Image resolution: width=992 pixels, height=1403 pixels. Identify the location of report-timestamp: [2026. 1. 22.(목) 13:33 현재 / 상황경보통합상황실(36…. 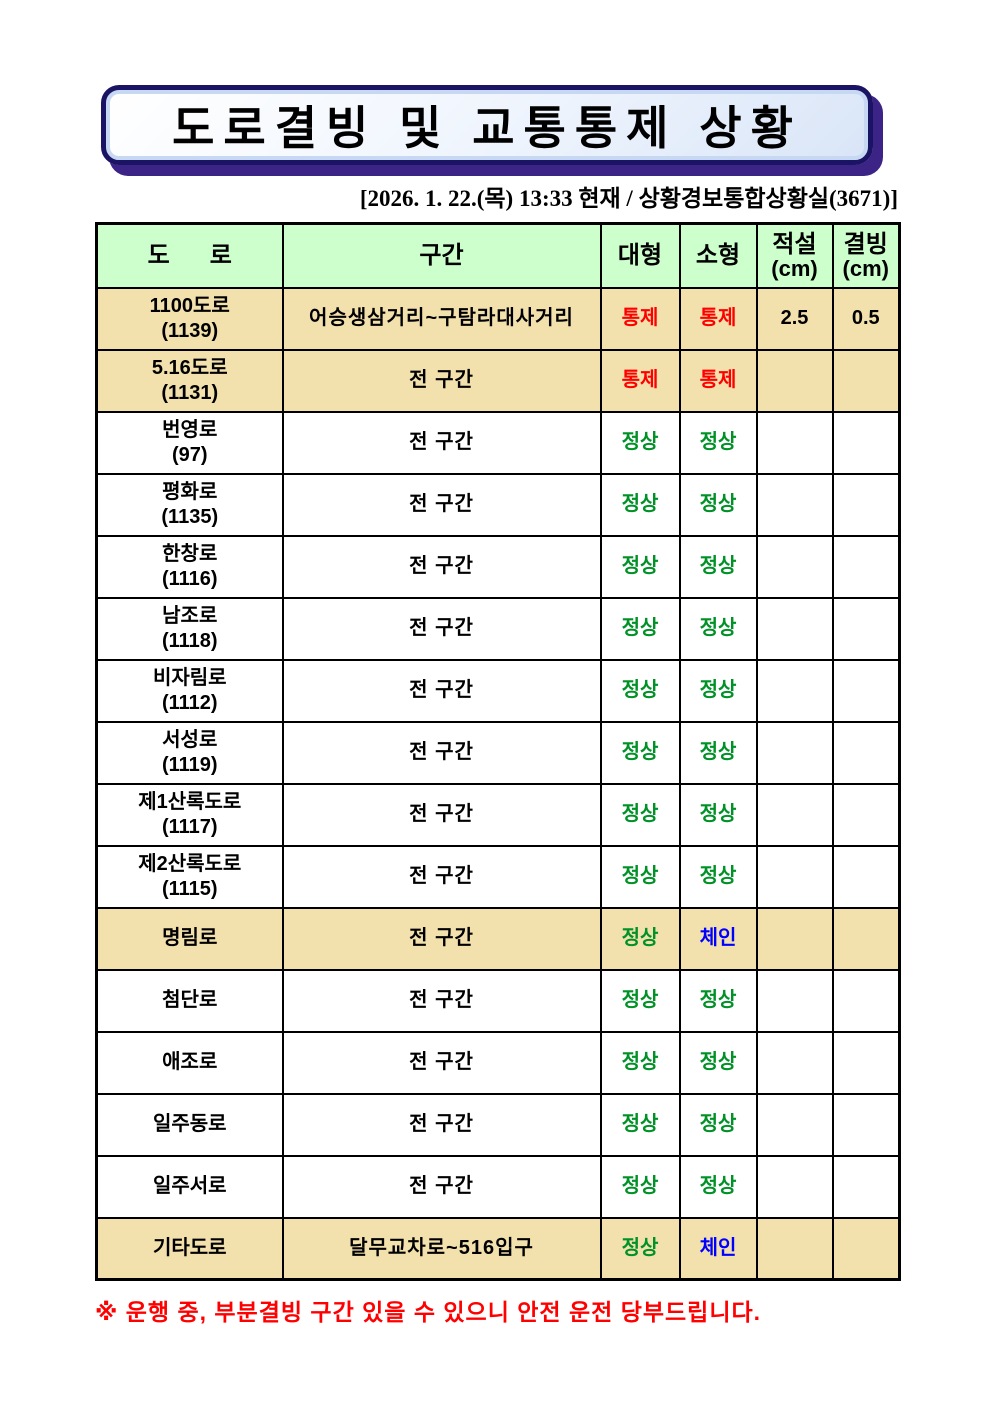
(628, 198).